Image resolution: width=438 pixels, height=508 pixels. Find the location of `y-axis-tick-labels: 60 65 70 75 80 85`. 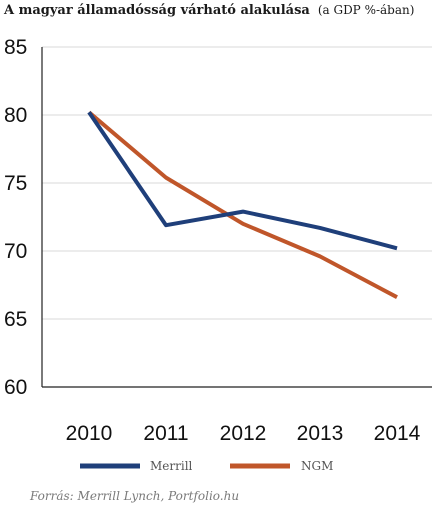

y-axis-tick-labels: 60 65 70 75 80 85 is located at coordinates (15, 217).